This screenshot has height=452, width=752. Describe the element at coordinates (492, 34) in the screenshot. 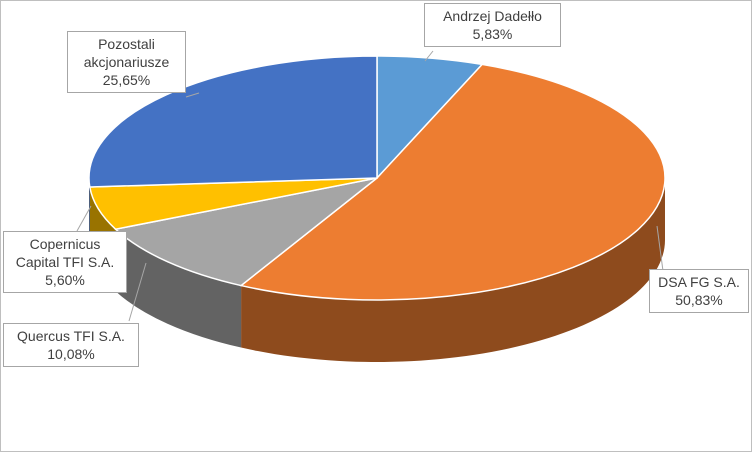

I see `label-value: 5,83%` at that location.